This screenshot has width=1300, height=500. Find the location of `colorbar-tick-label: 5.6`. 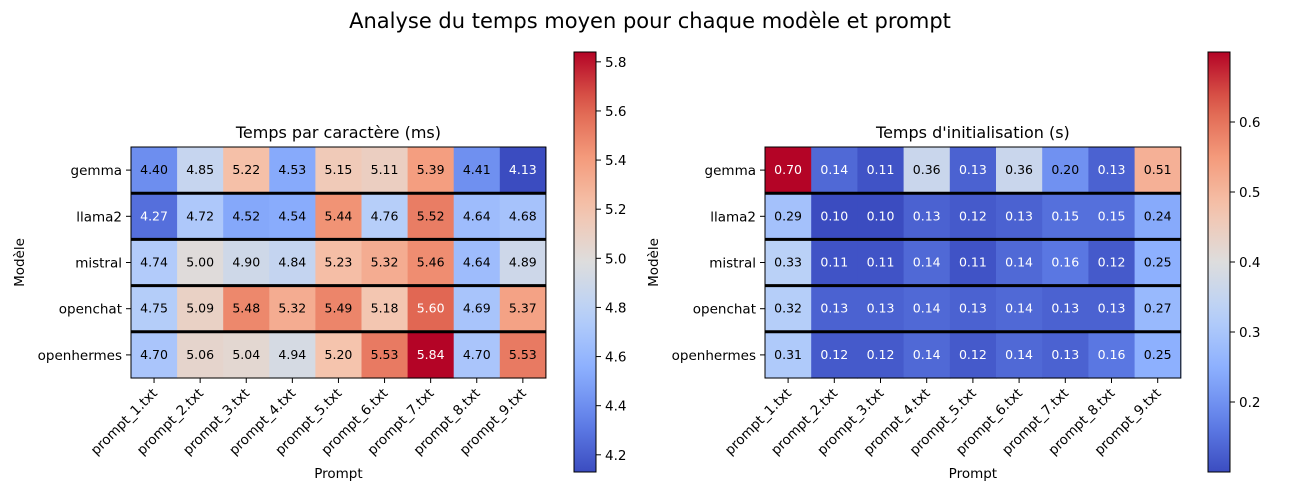

colorbar-tick-label: 5.6 is located at coordinates (615, 112).